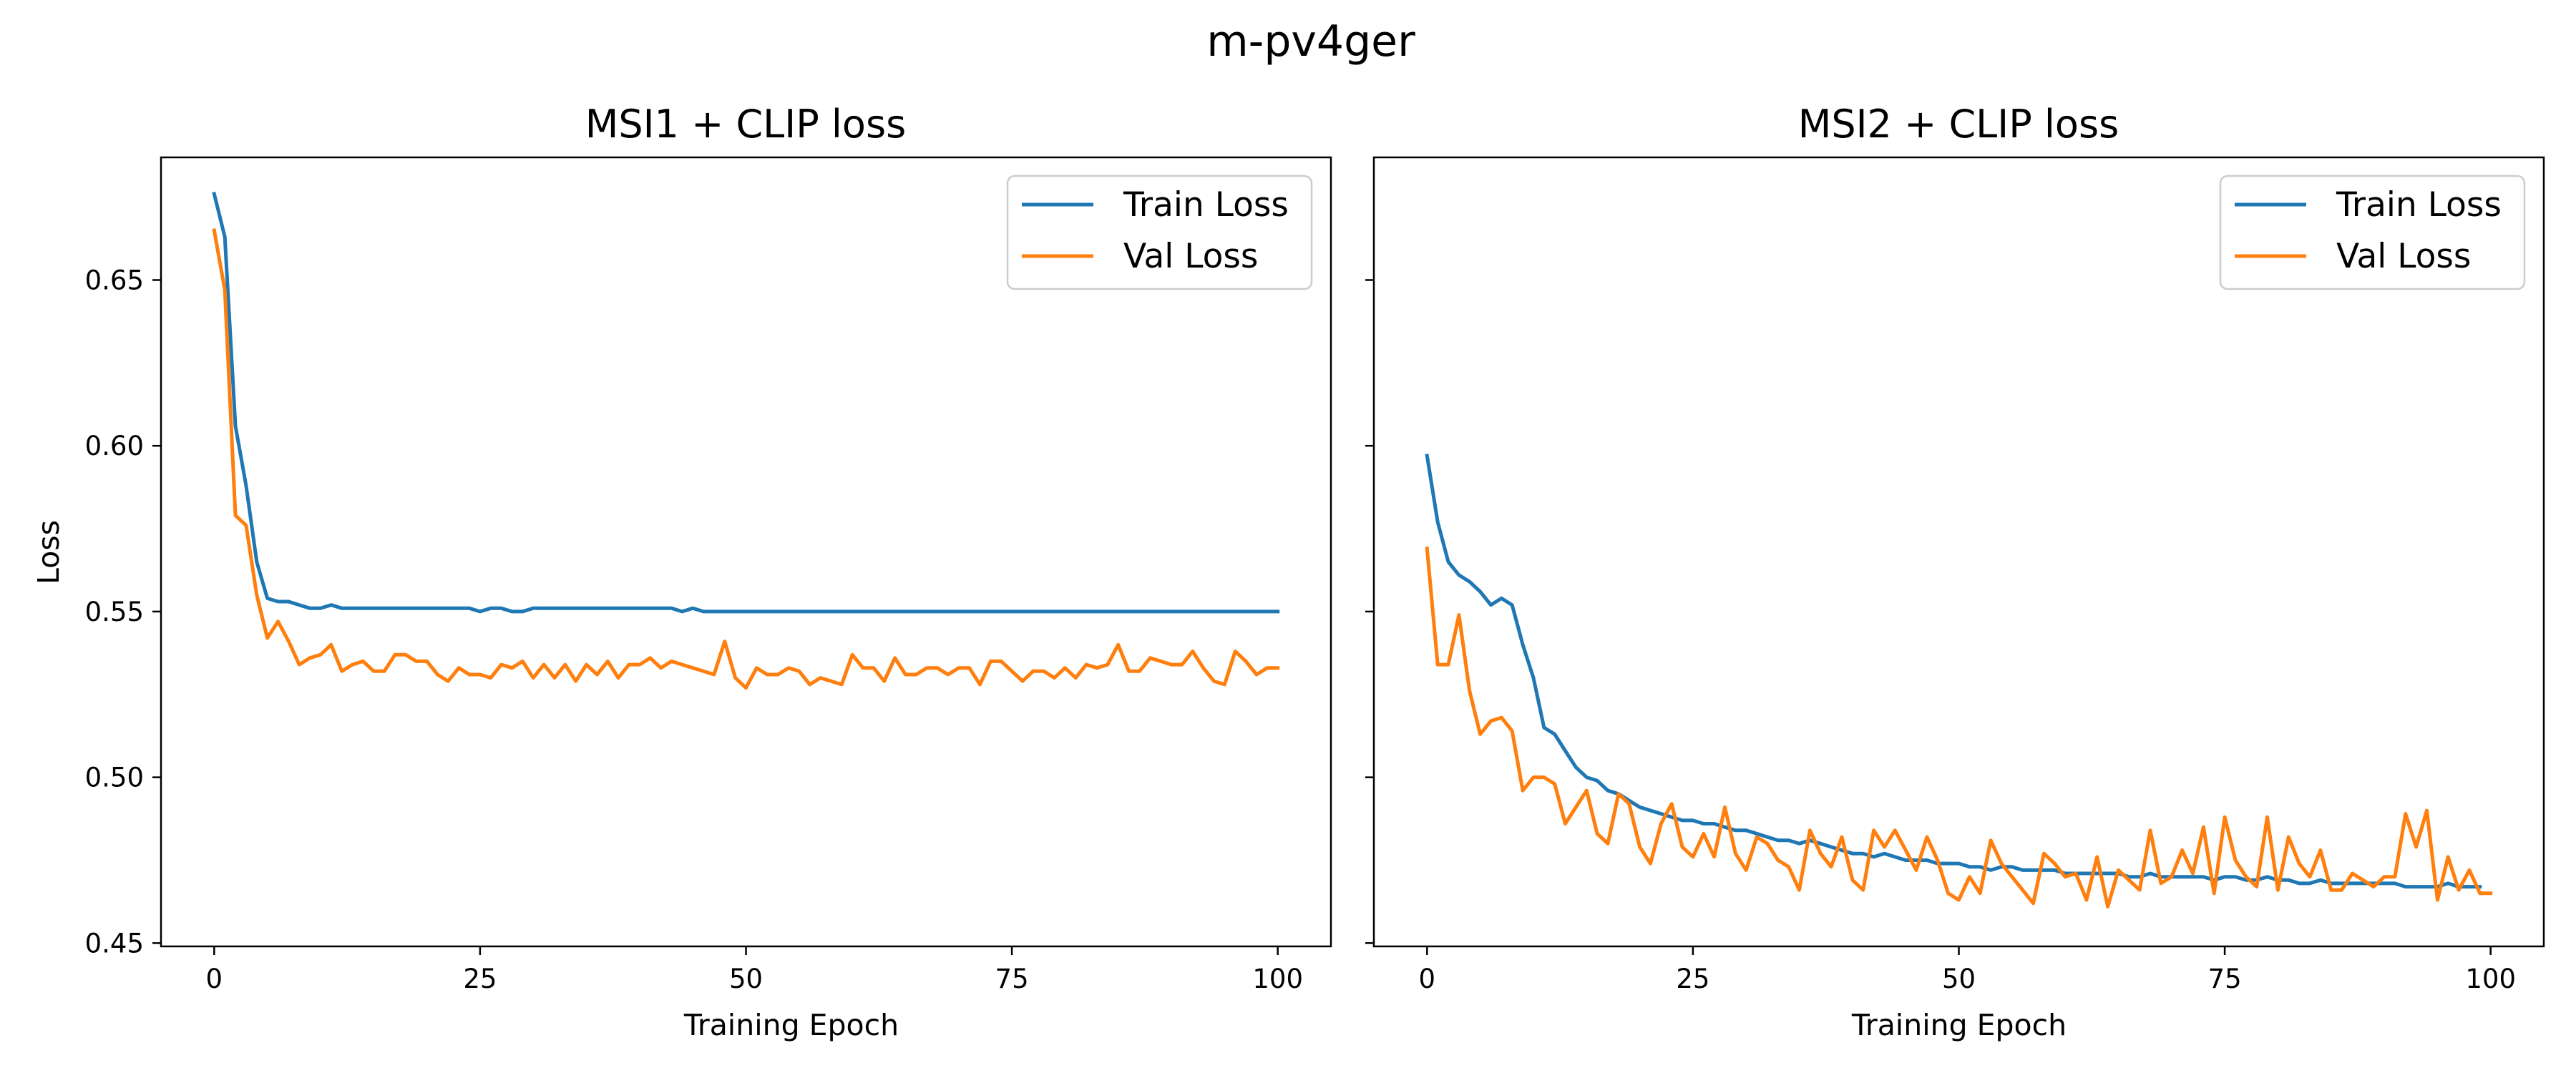  I want to click on val-loss-line, so click(1959, 727).